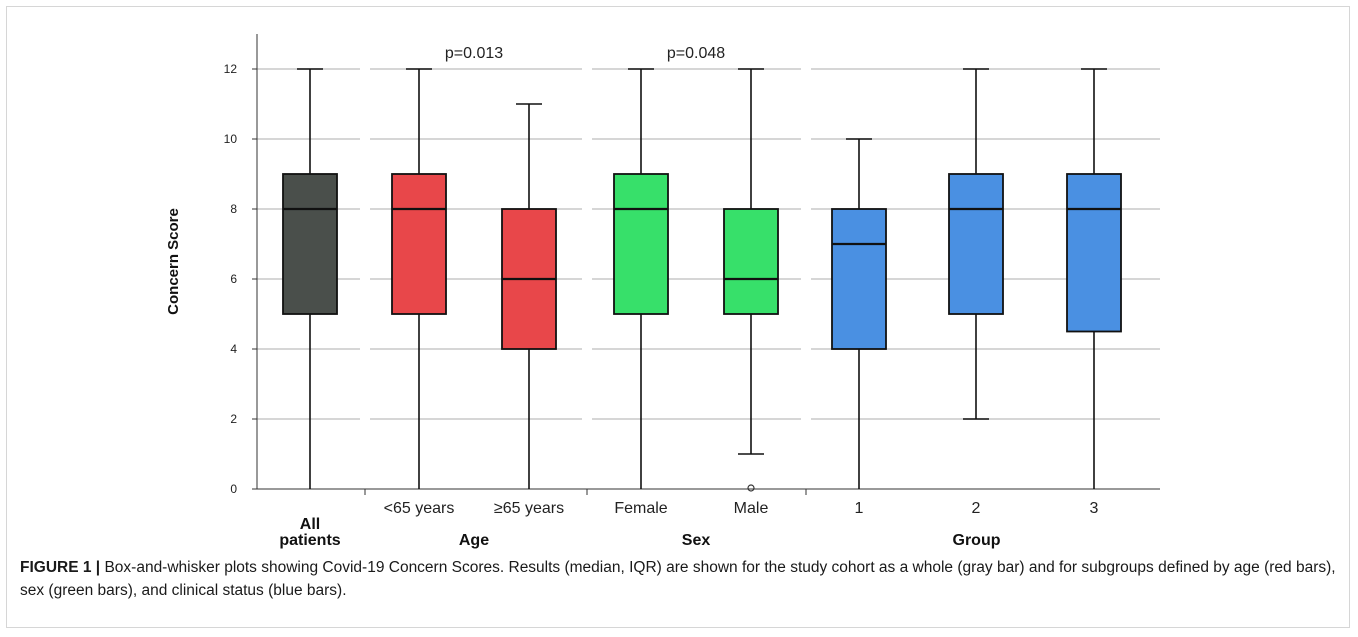 The width and height of the screenshot is (1358, 637). I want to click on x-tick-label: 2, so click(976, 508).